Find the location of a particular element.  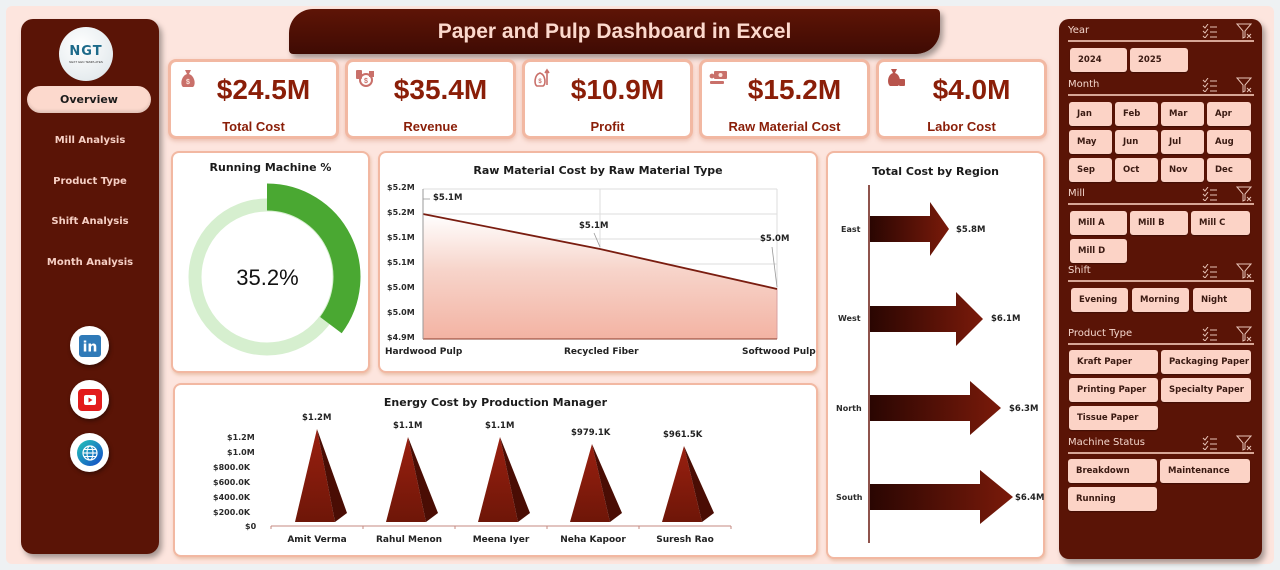

y-tick: $4.9M is located at coordinates (401, 337).